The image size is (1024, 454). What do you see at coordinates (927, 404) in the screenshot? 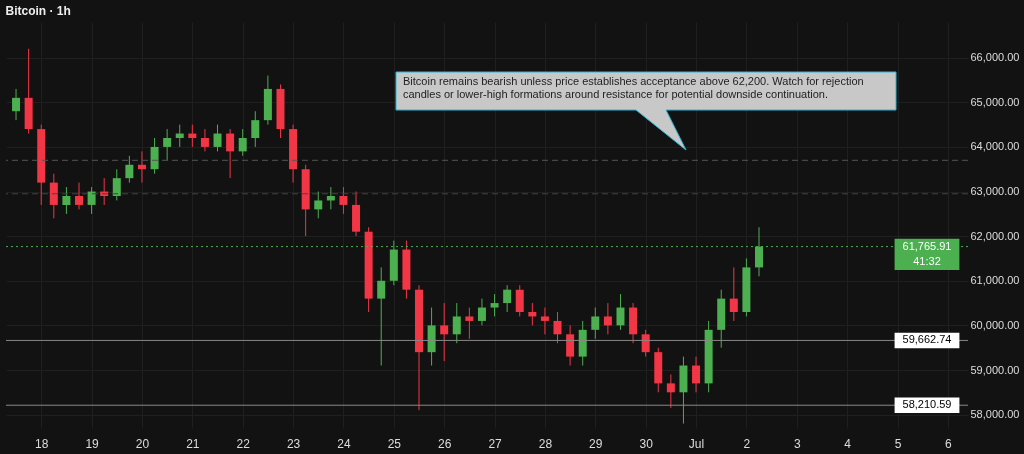
I see `ref-line-label: 58,210.59` at bounding box center [927, 404].